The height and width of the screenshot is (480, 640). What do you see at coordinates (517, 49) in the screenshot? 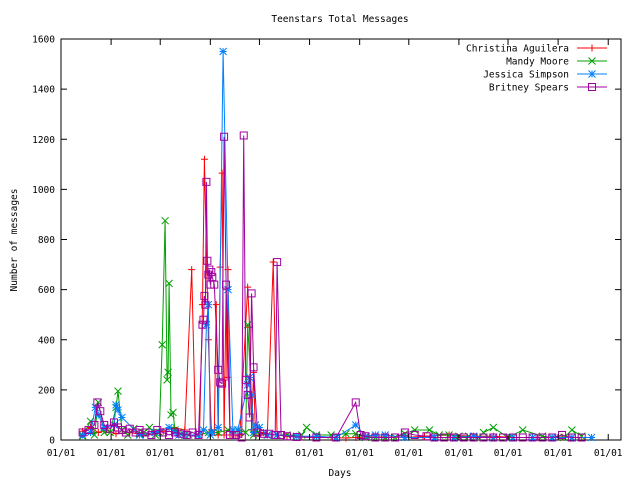
I see `legend-label: Christina Aguilera` at bounding box center [517, 49].